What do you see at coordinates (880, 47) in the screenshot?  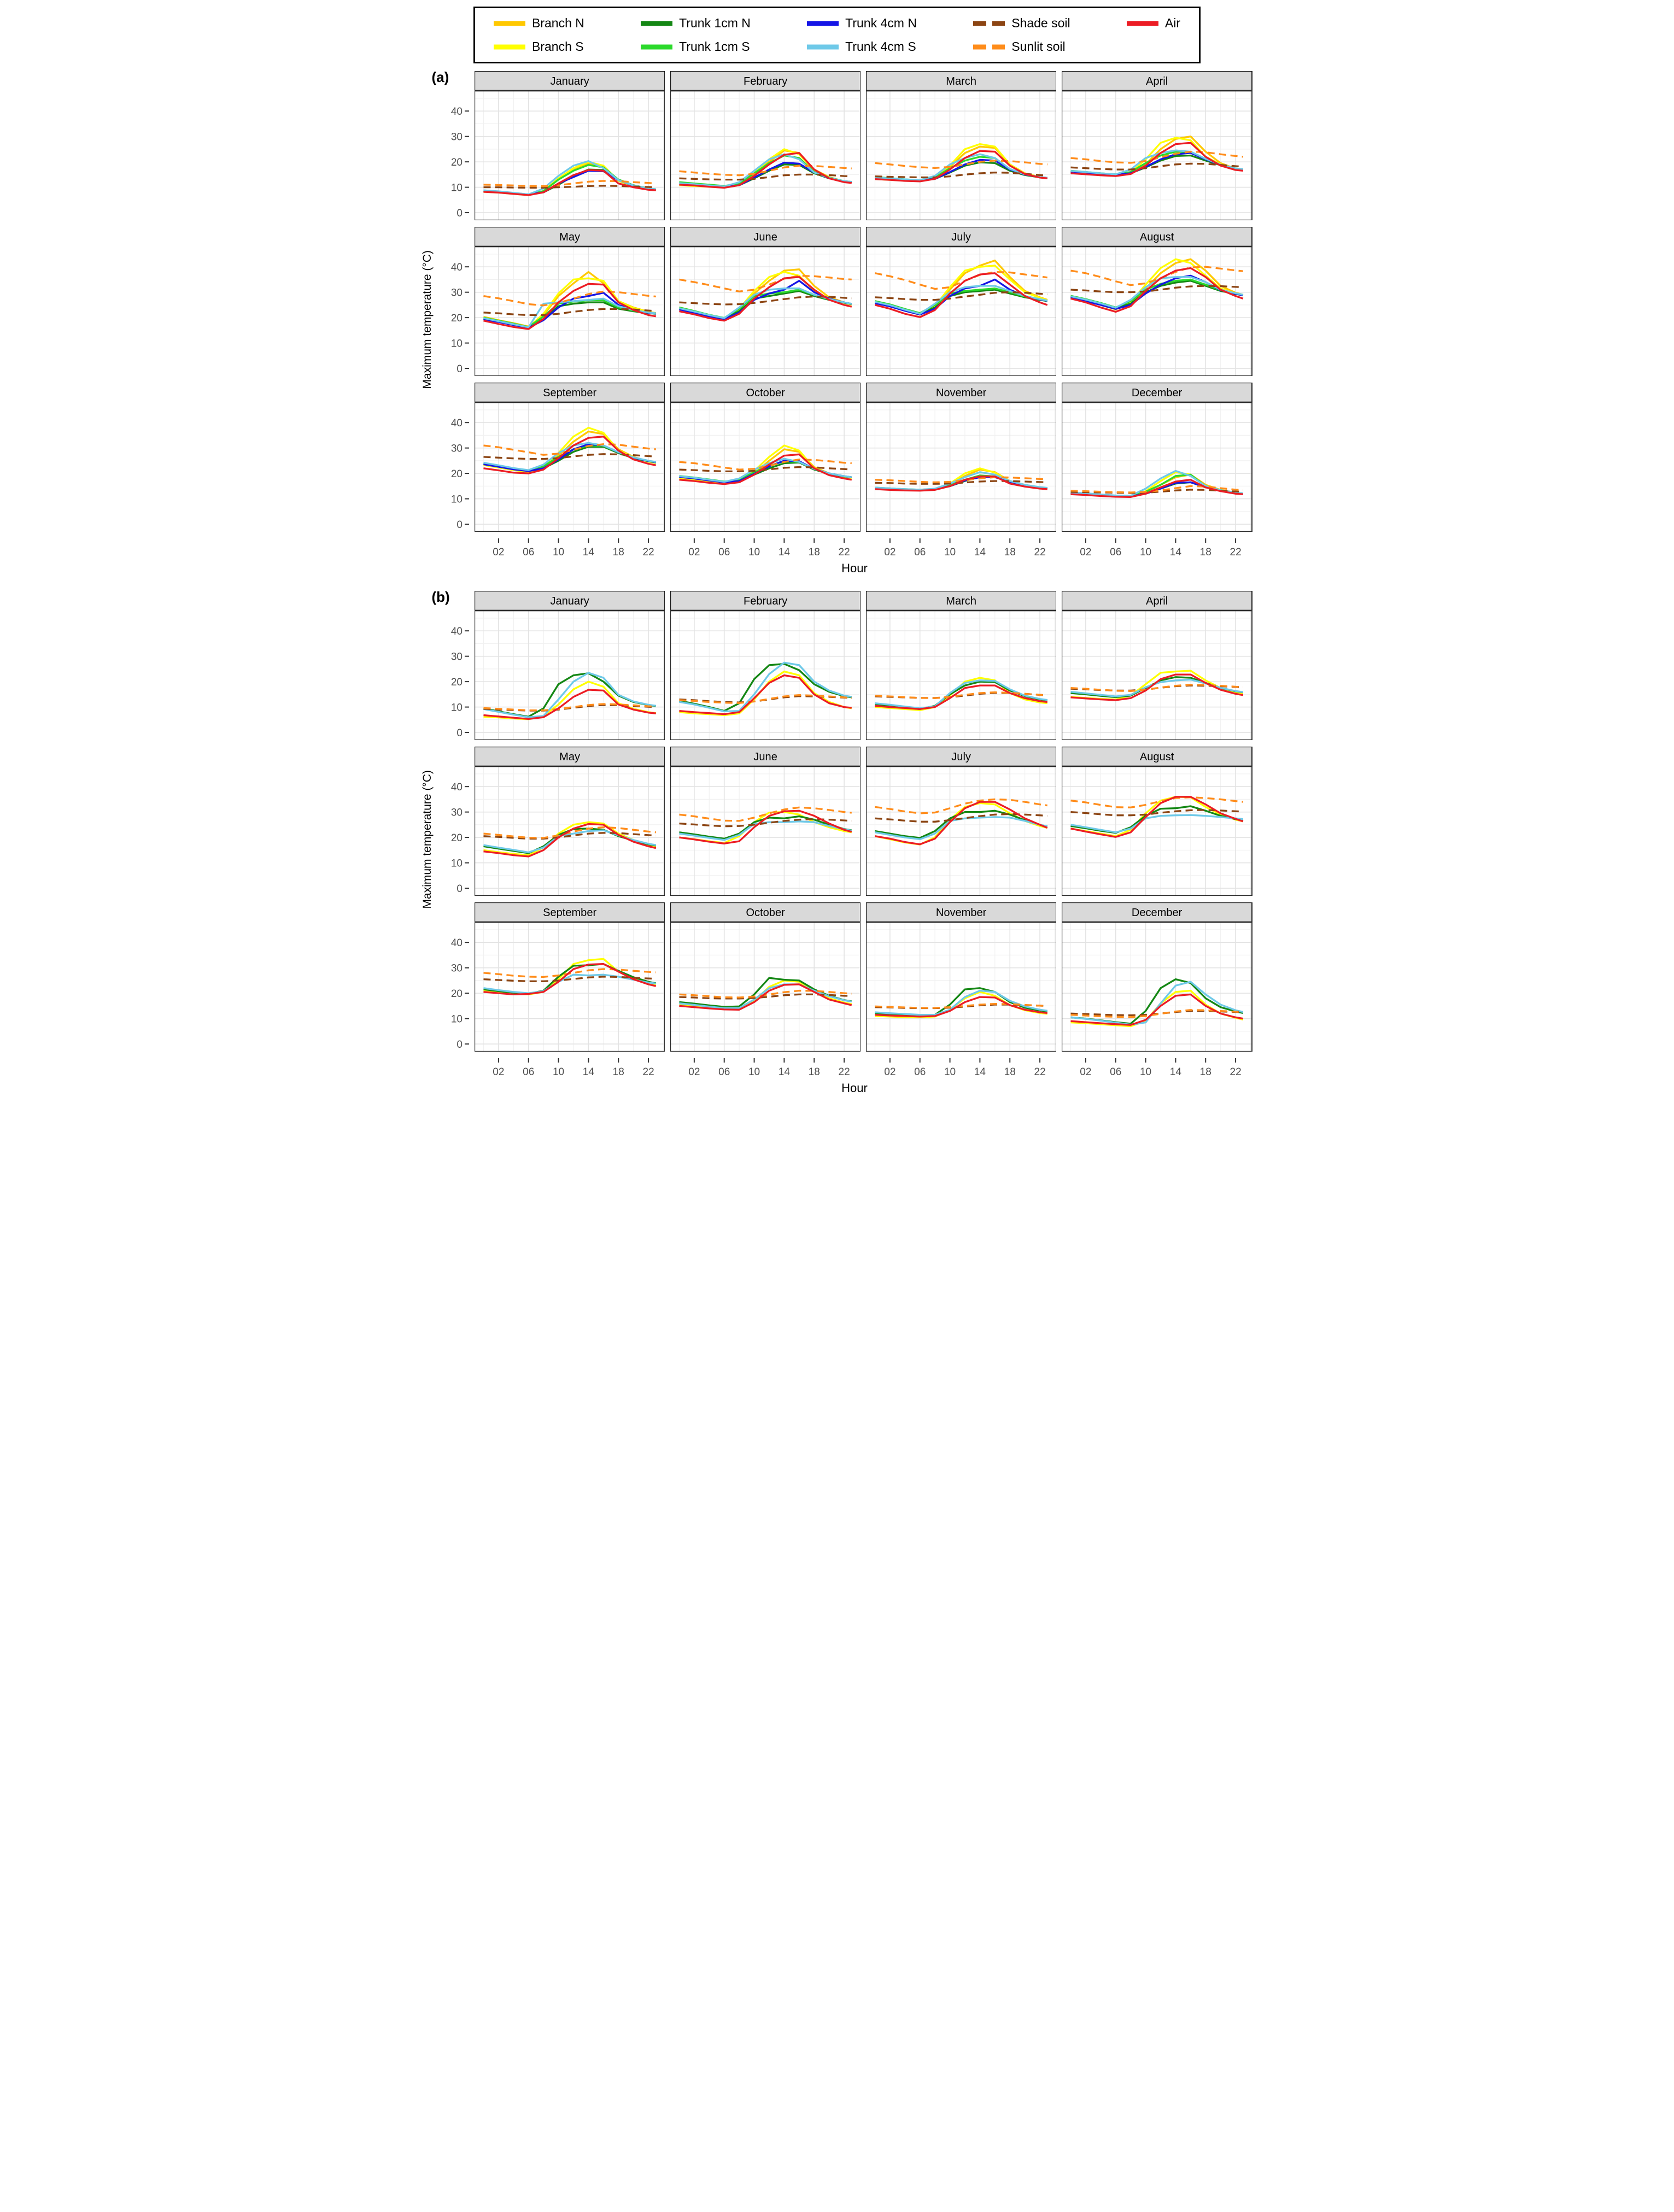 I see `legend-label: Trunk 4cm S` at bounding box center [880, 47].